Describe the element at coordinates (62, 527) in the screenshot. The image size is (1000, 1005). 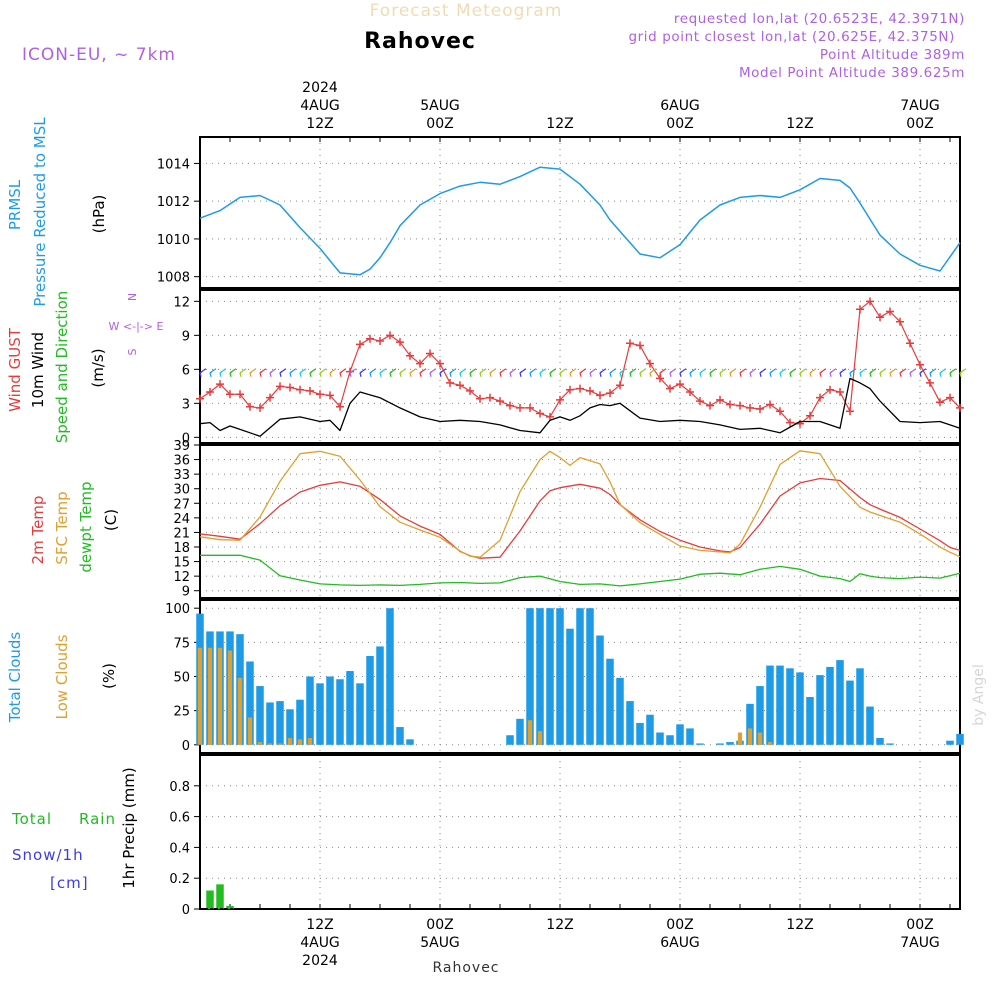
I see `temp-sfc-label: SFC Temp` at that location.